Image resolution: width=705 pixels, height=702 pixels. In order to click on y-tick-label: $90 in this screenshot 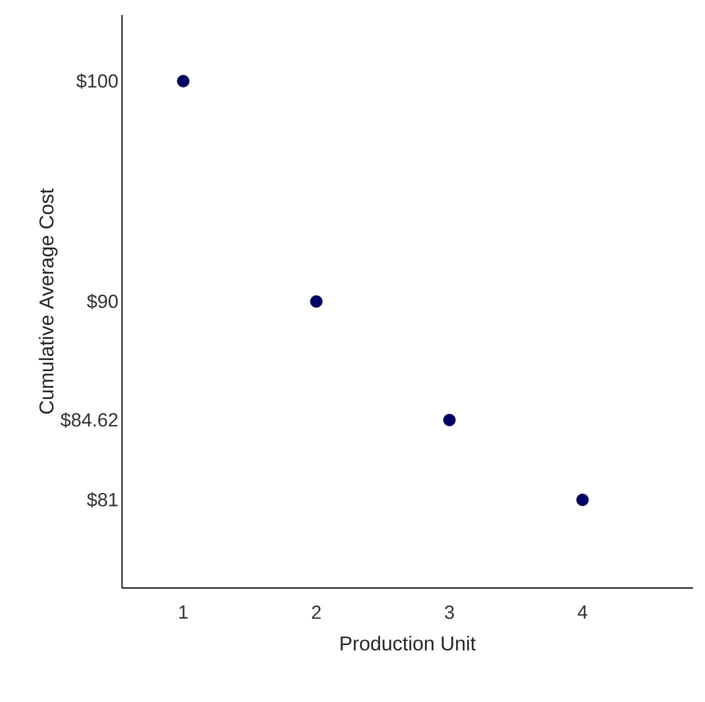, I will do `click(102, 302)`.